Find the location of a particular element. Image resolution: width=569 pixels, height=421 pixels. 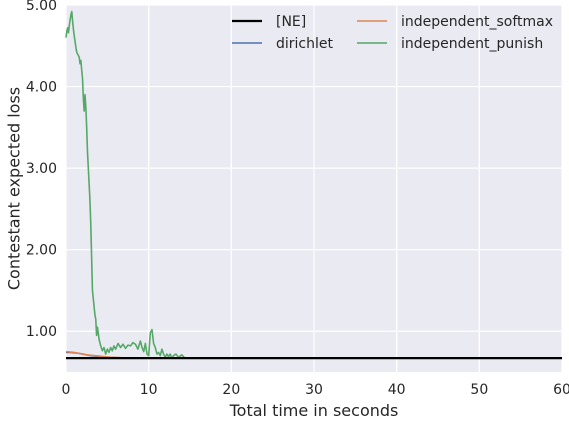

legend-label: [NE] is located at coordinates (291, 22).